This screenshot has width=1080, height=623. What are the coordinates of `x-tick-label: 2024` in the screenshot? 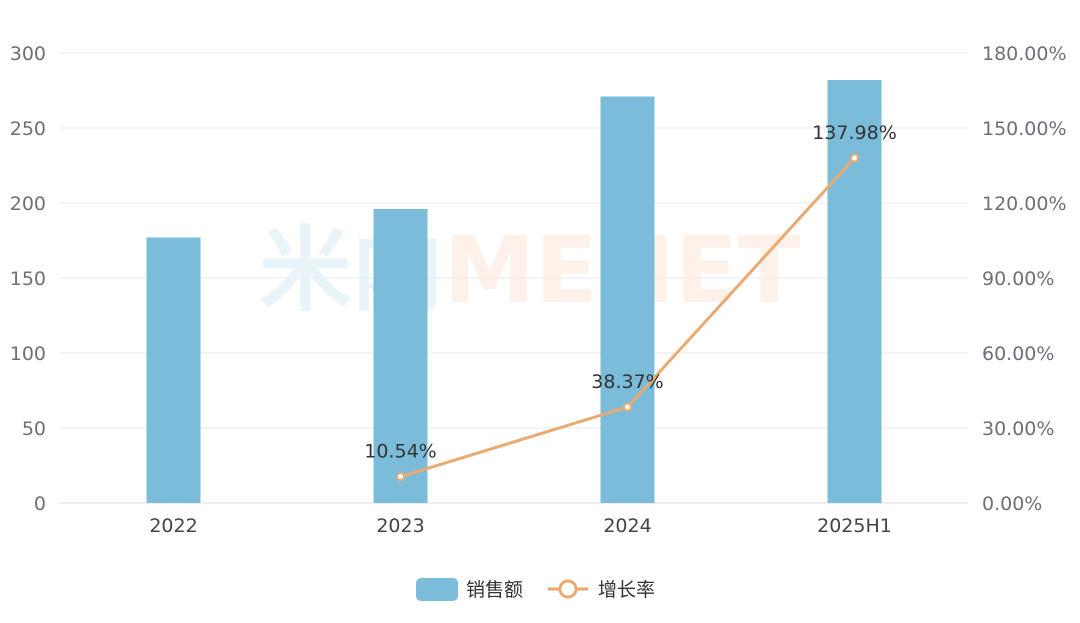 It's located at (627, 526).